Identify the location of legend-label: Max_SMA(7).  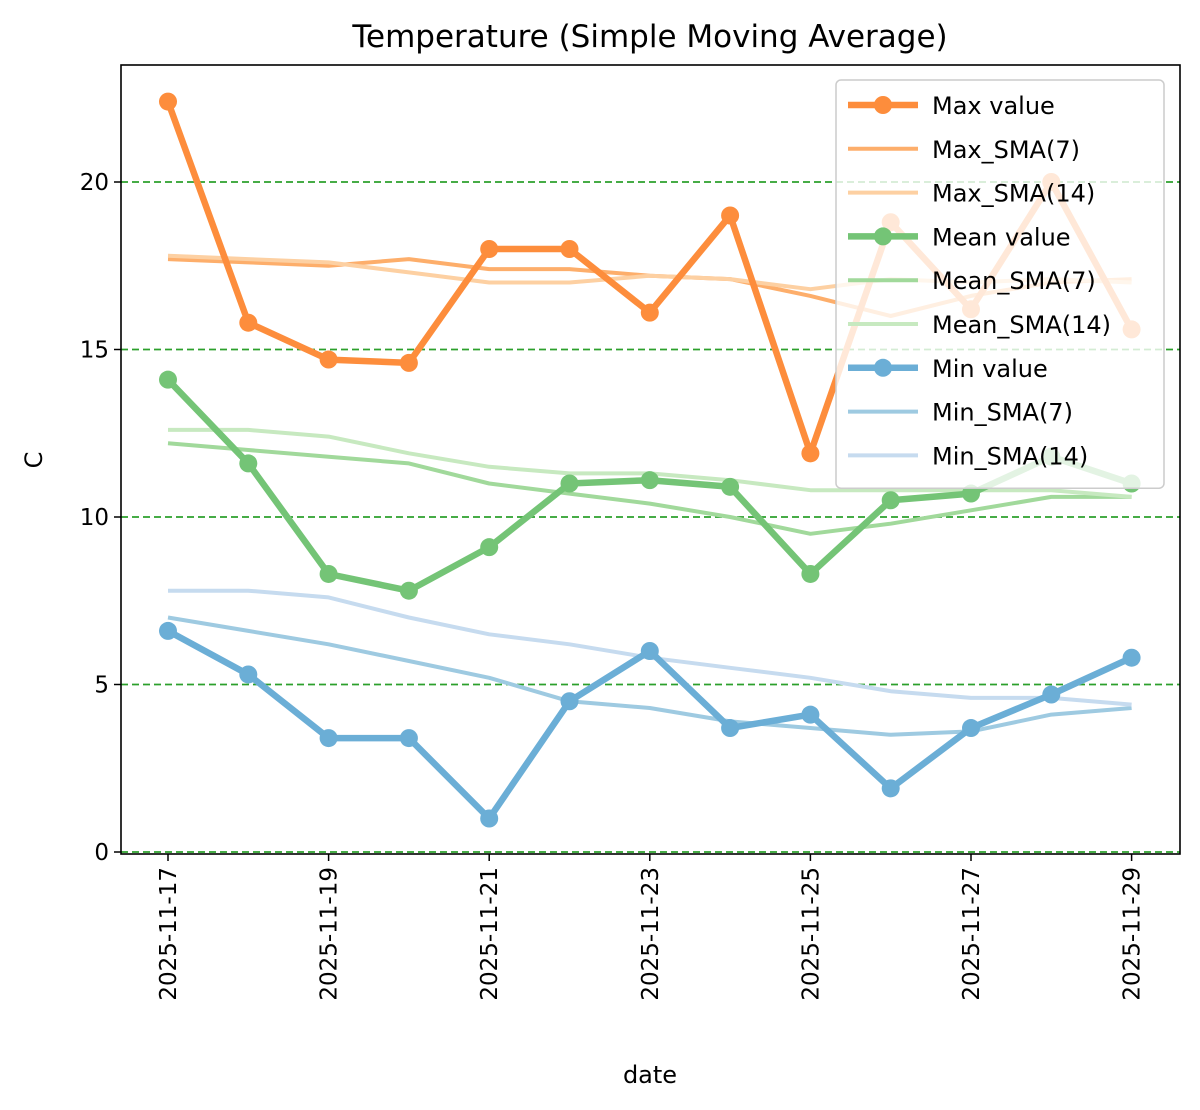
(1006, 150).